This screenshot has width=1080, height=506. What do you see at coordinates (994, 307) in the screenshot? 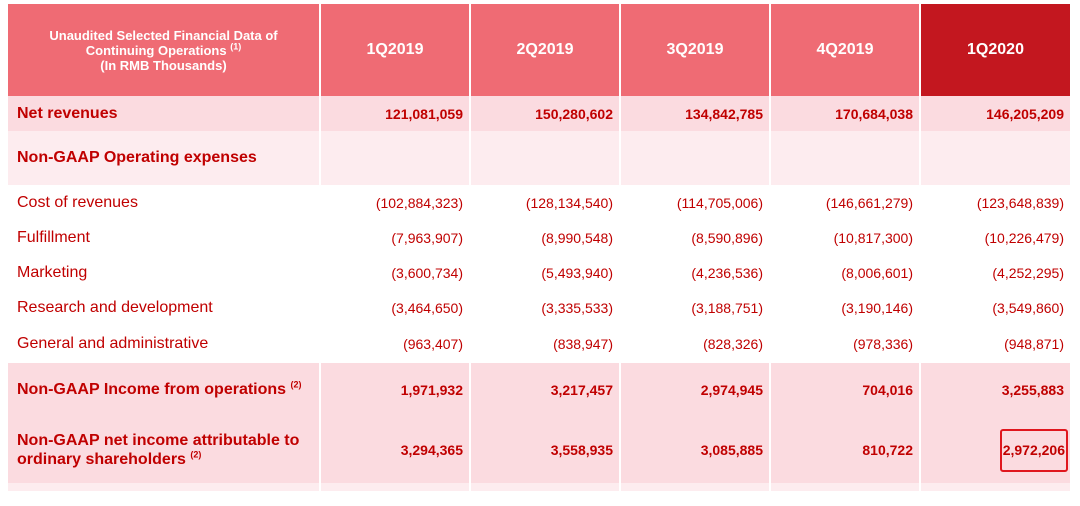
I see `cell-value: (3,549,860)` at bounding box center [994, 307].